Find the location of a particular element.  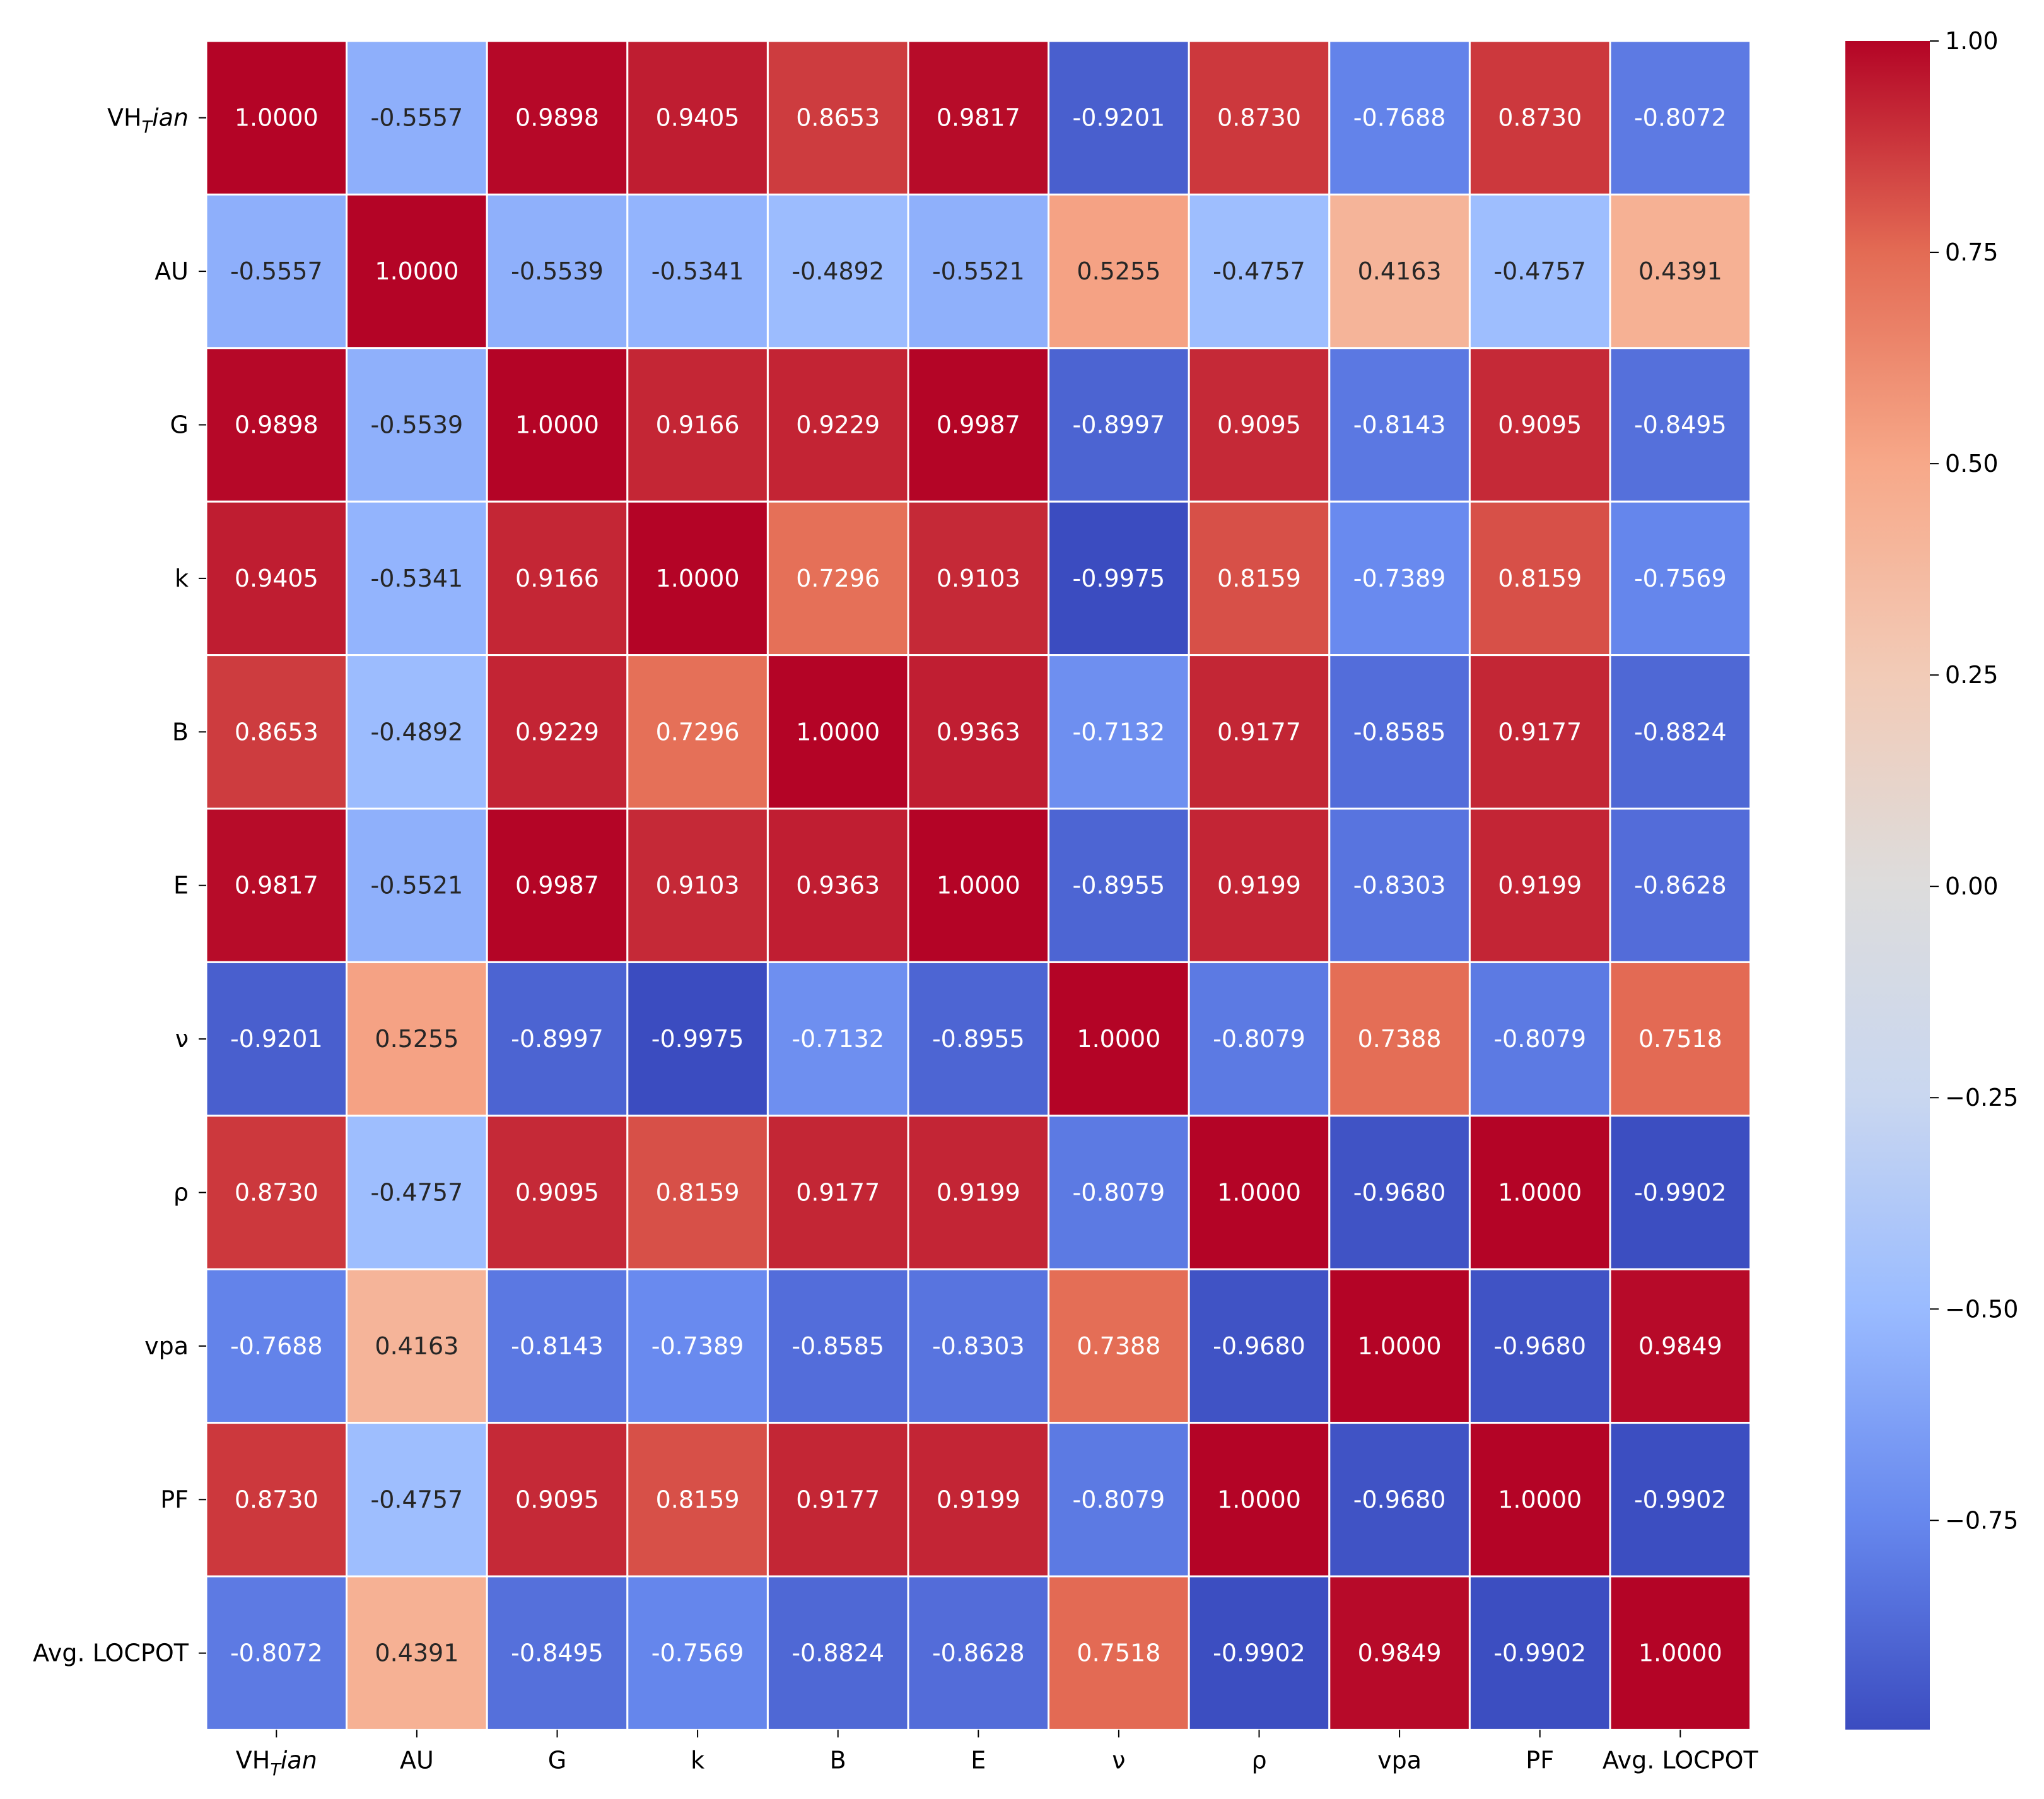

column-tick-label: PF is located at coordinates (1540, 1760).